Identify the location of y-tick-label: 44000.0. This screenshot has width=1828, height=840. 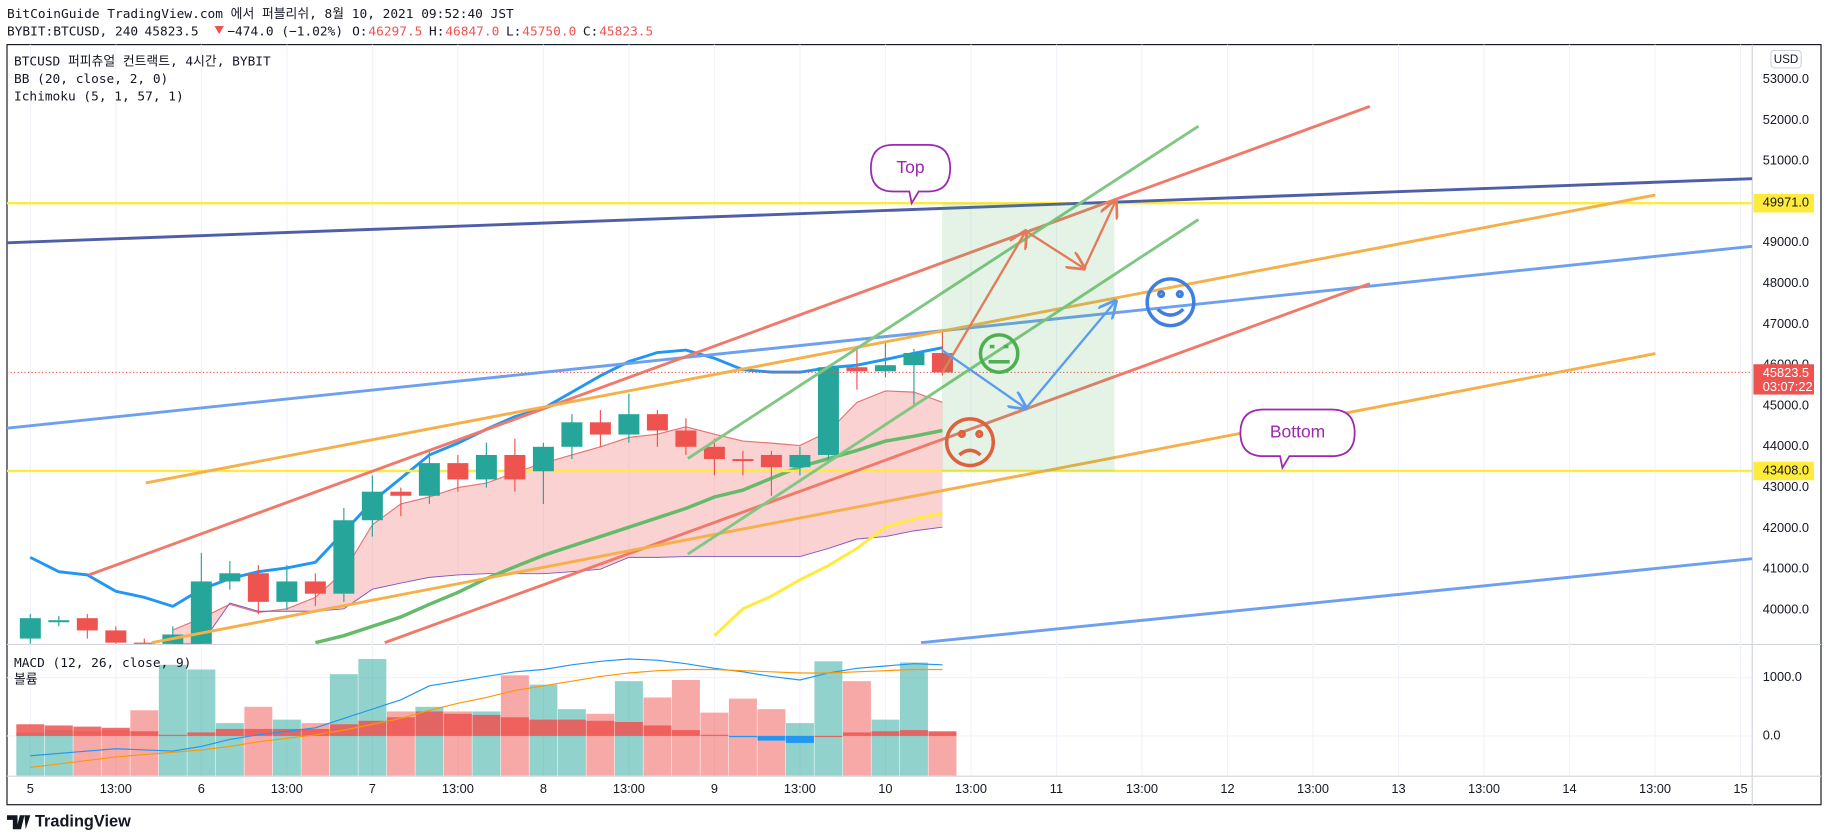
(1786, 445).